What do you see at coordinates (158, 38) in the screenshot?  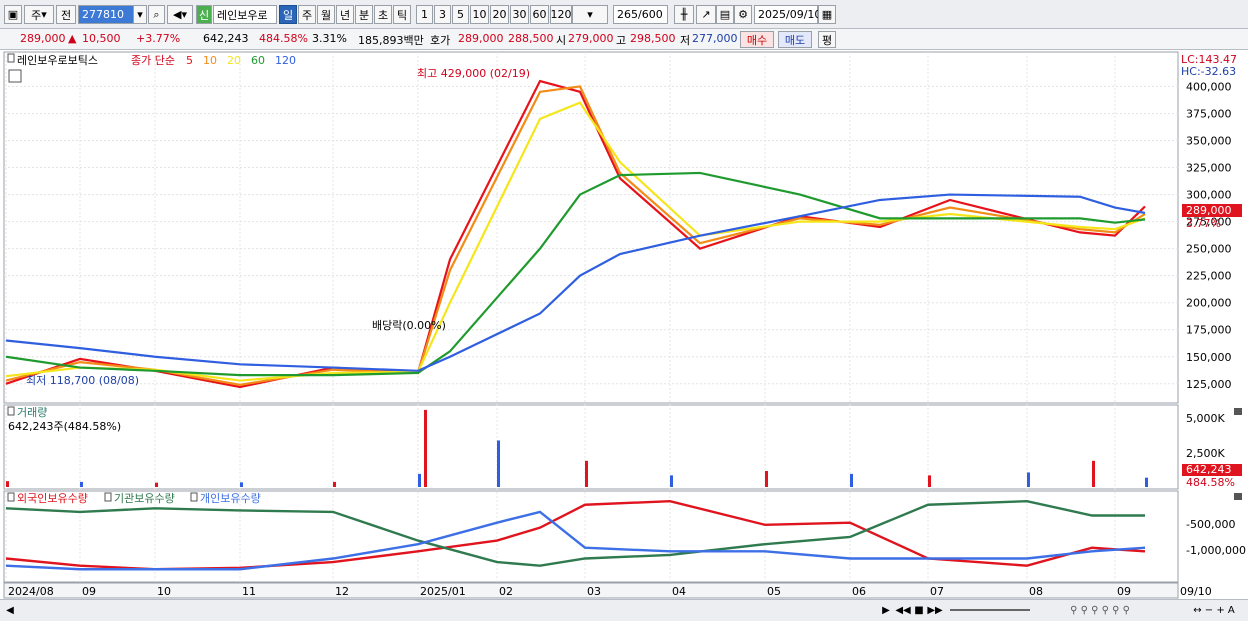 I see `price-change-pct: +3.77%` at bounding box center [158, 38].